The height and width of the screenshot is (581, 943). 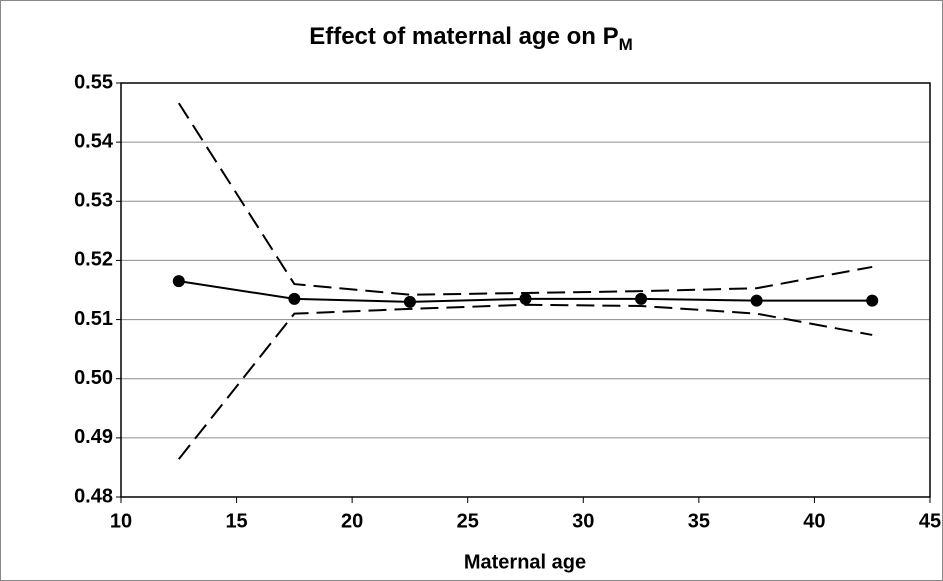 I want to click on x-tick-label: 10, so click(x=121, y=521).